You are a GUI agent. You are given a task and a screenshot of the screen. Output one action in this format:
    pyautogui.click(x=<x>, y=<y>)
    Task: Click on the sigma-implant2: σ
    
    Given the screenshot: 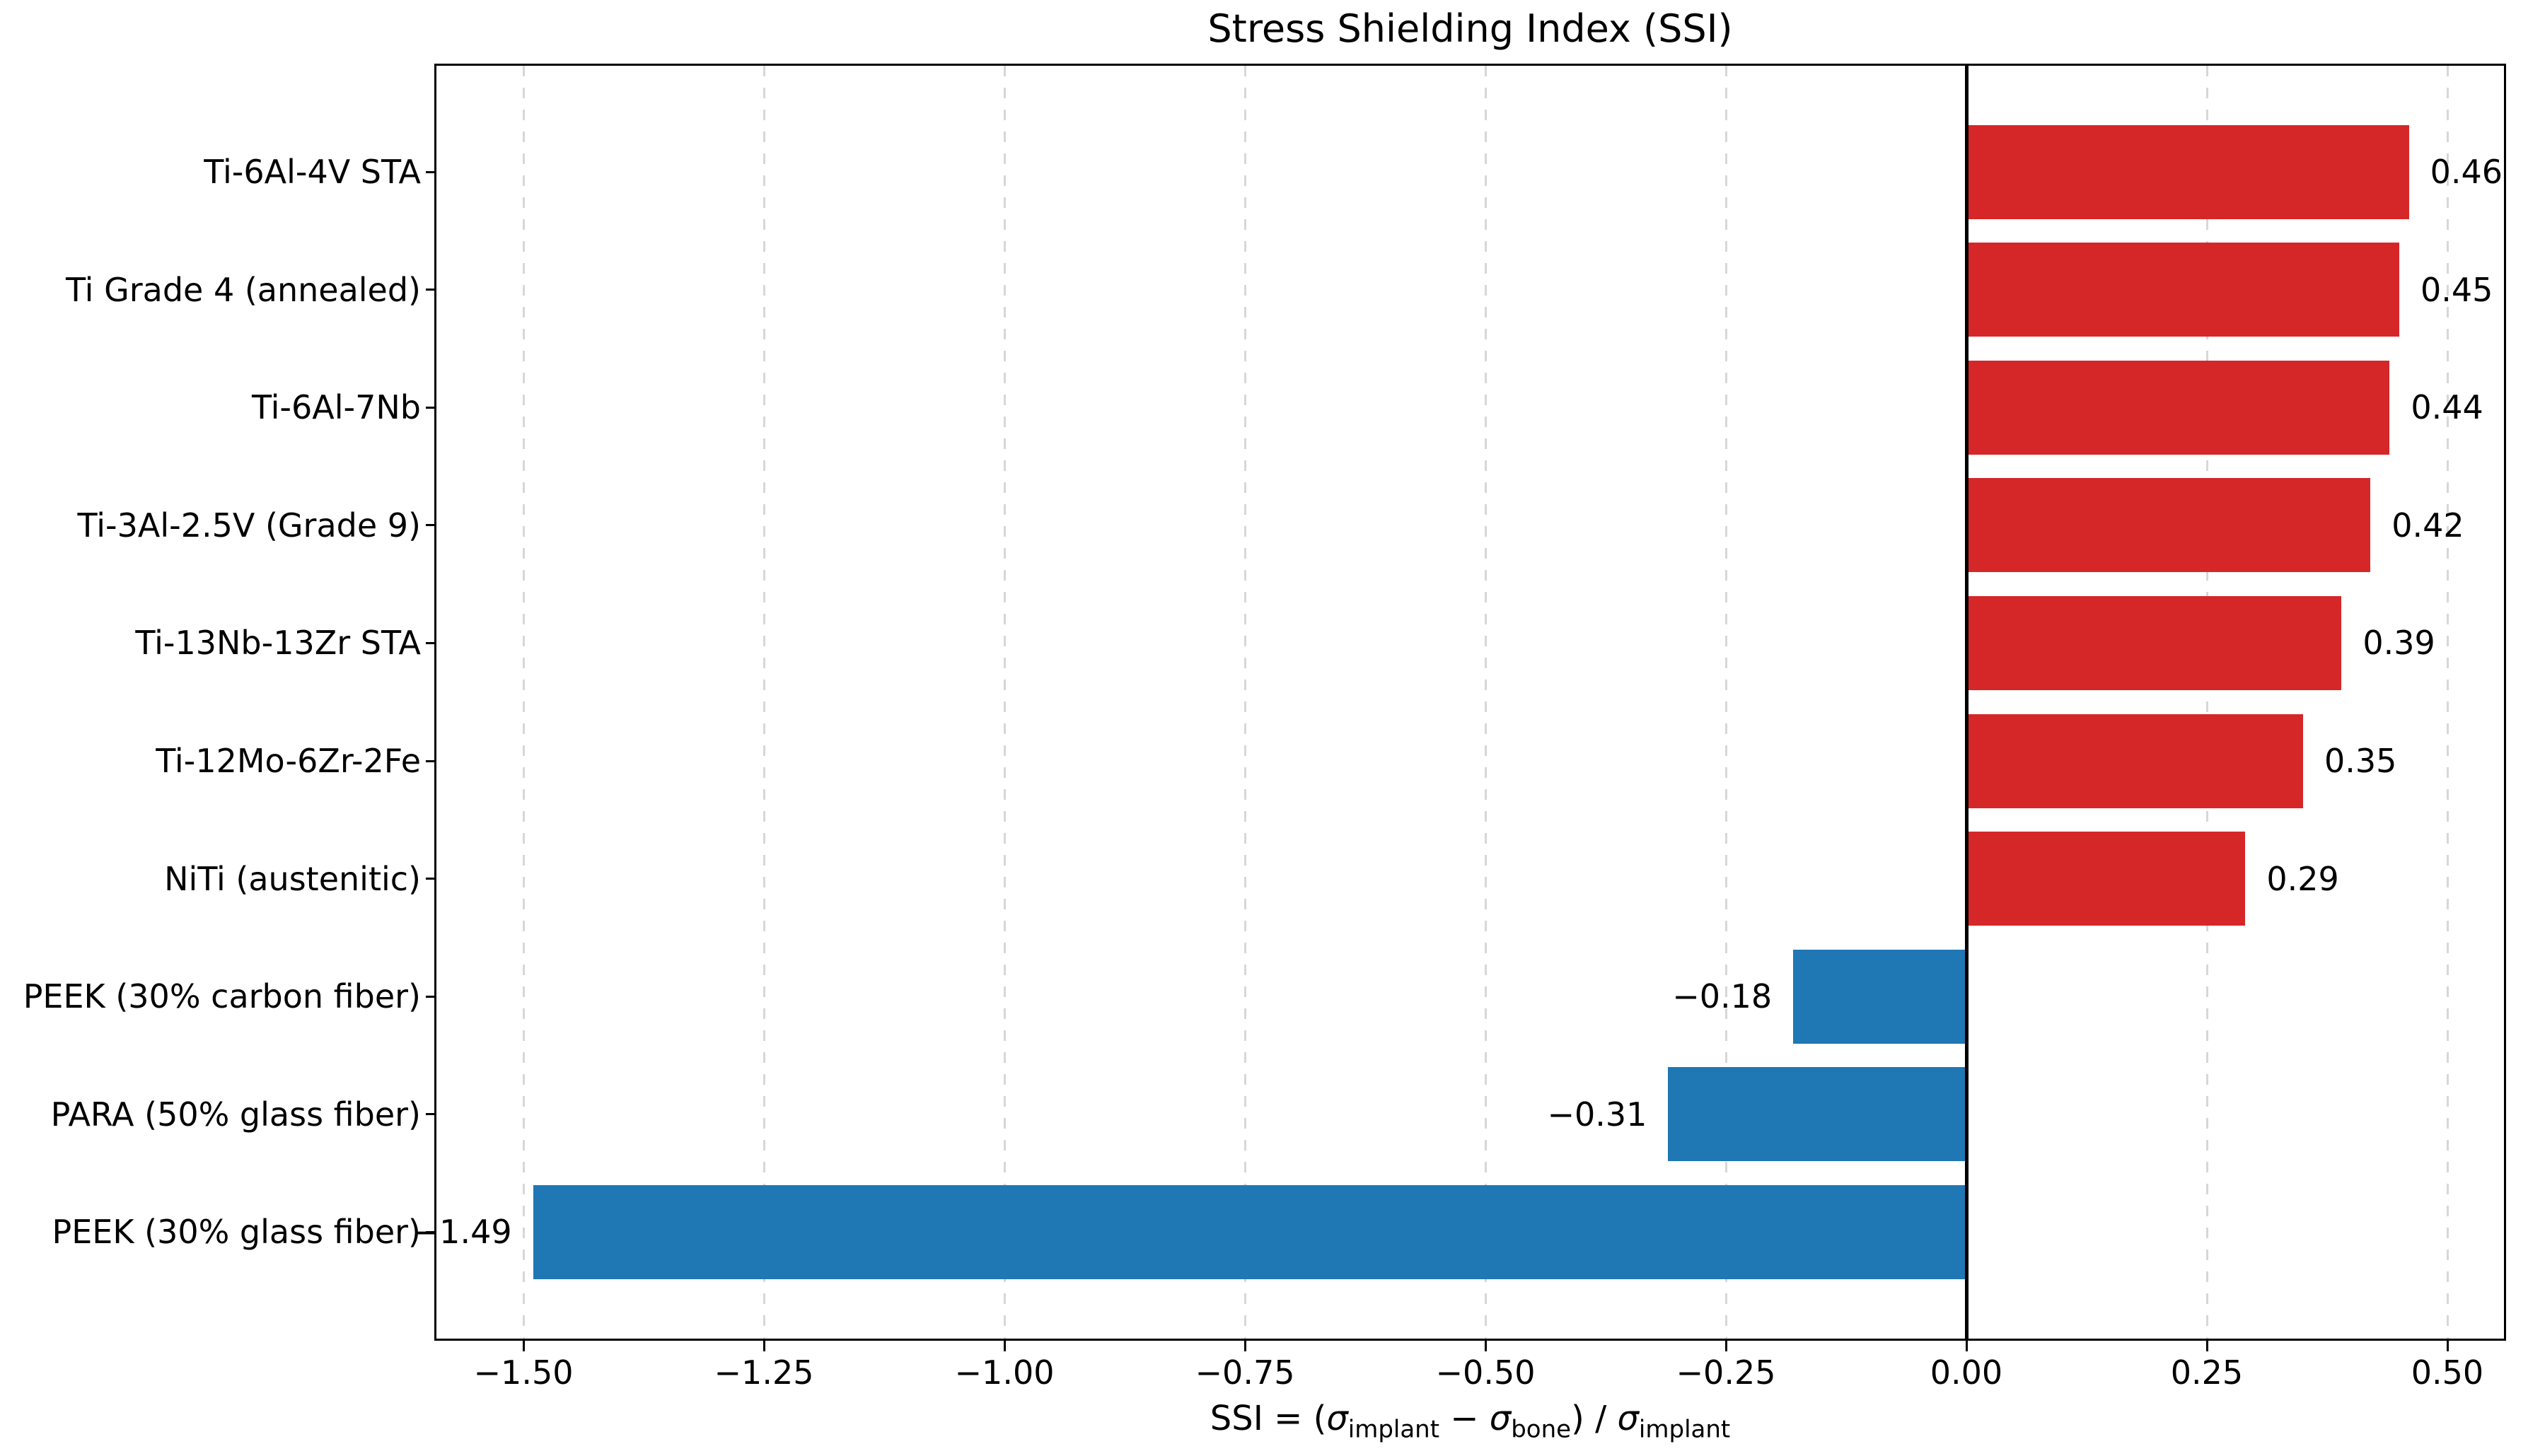 What is the action you would take?
    pyautogui.click(x=1628, y=1419)
    